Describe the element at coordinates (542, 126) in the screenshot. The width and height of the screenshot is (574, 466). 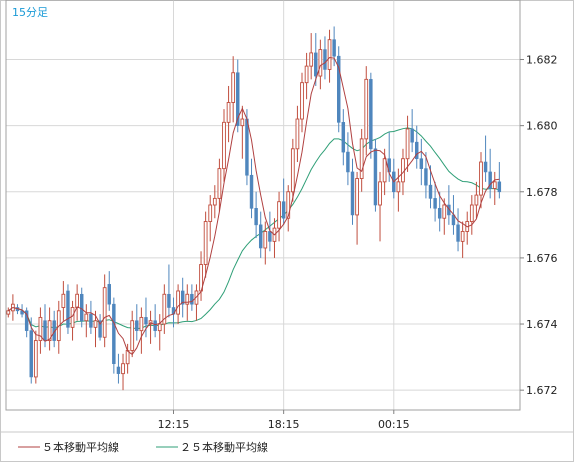
I see `y-tick-label: 1.680` at that location.